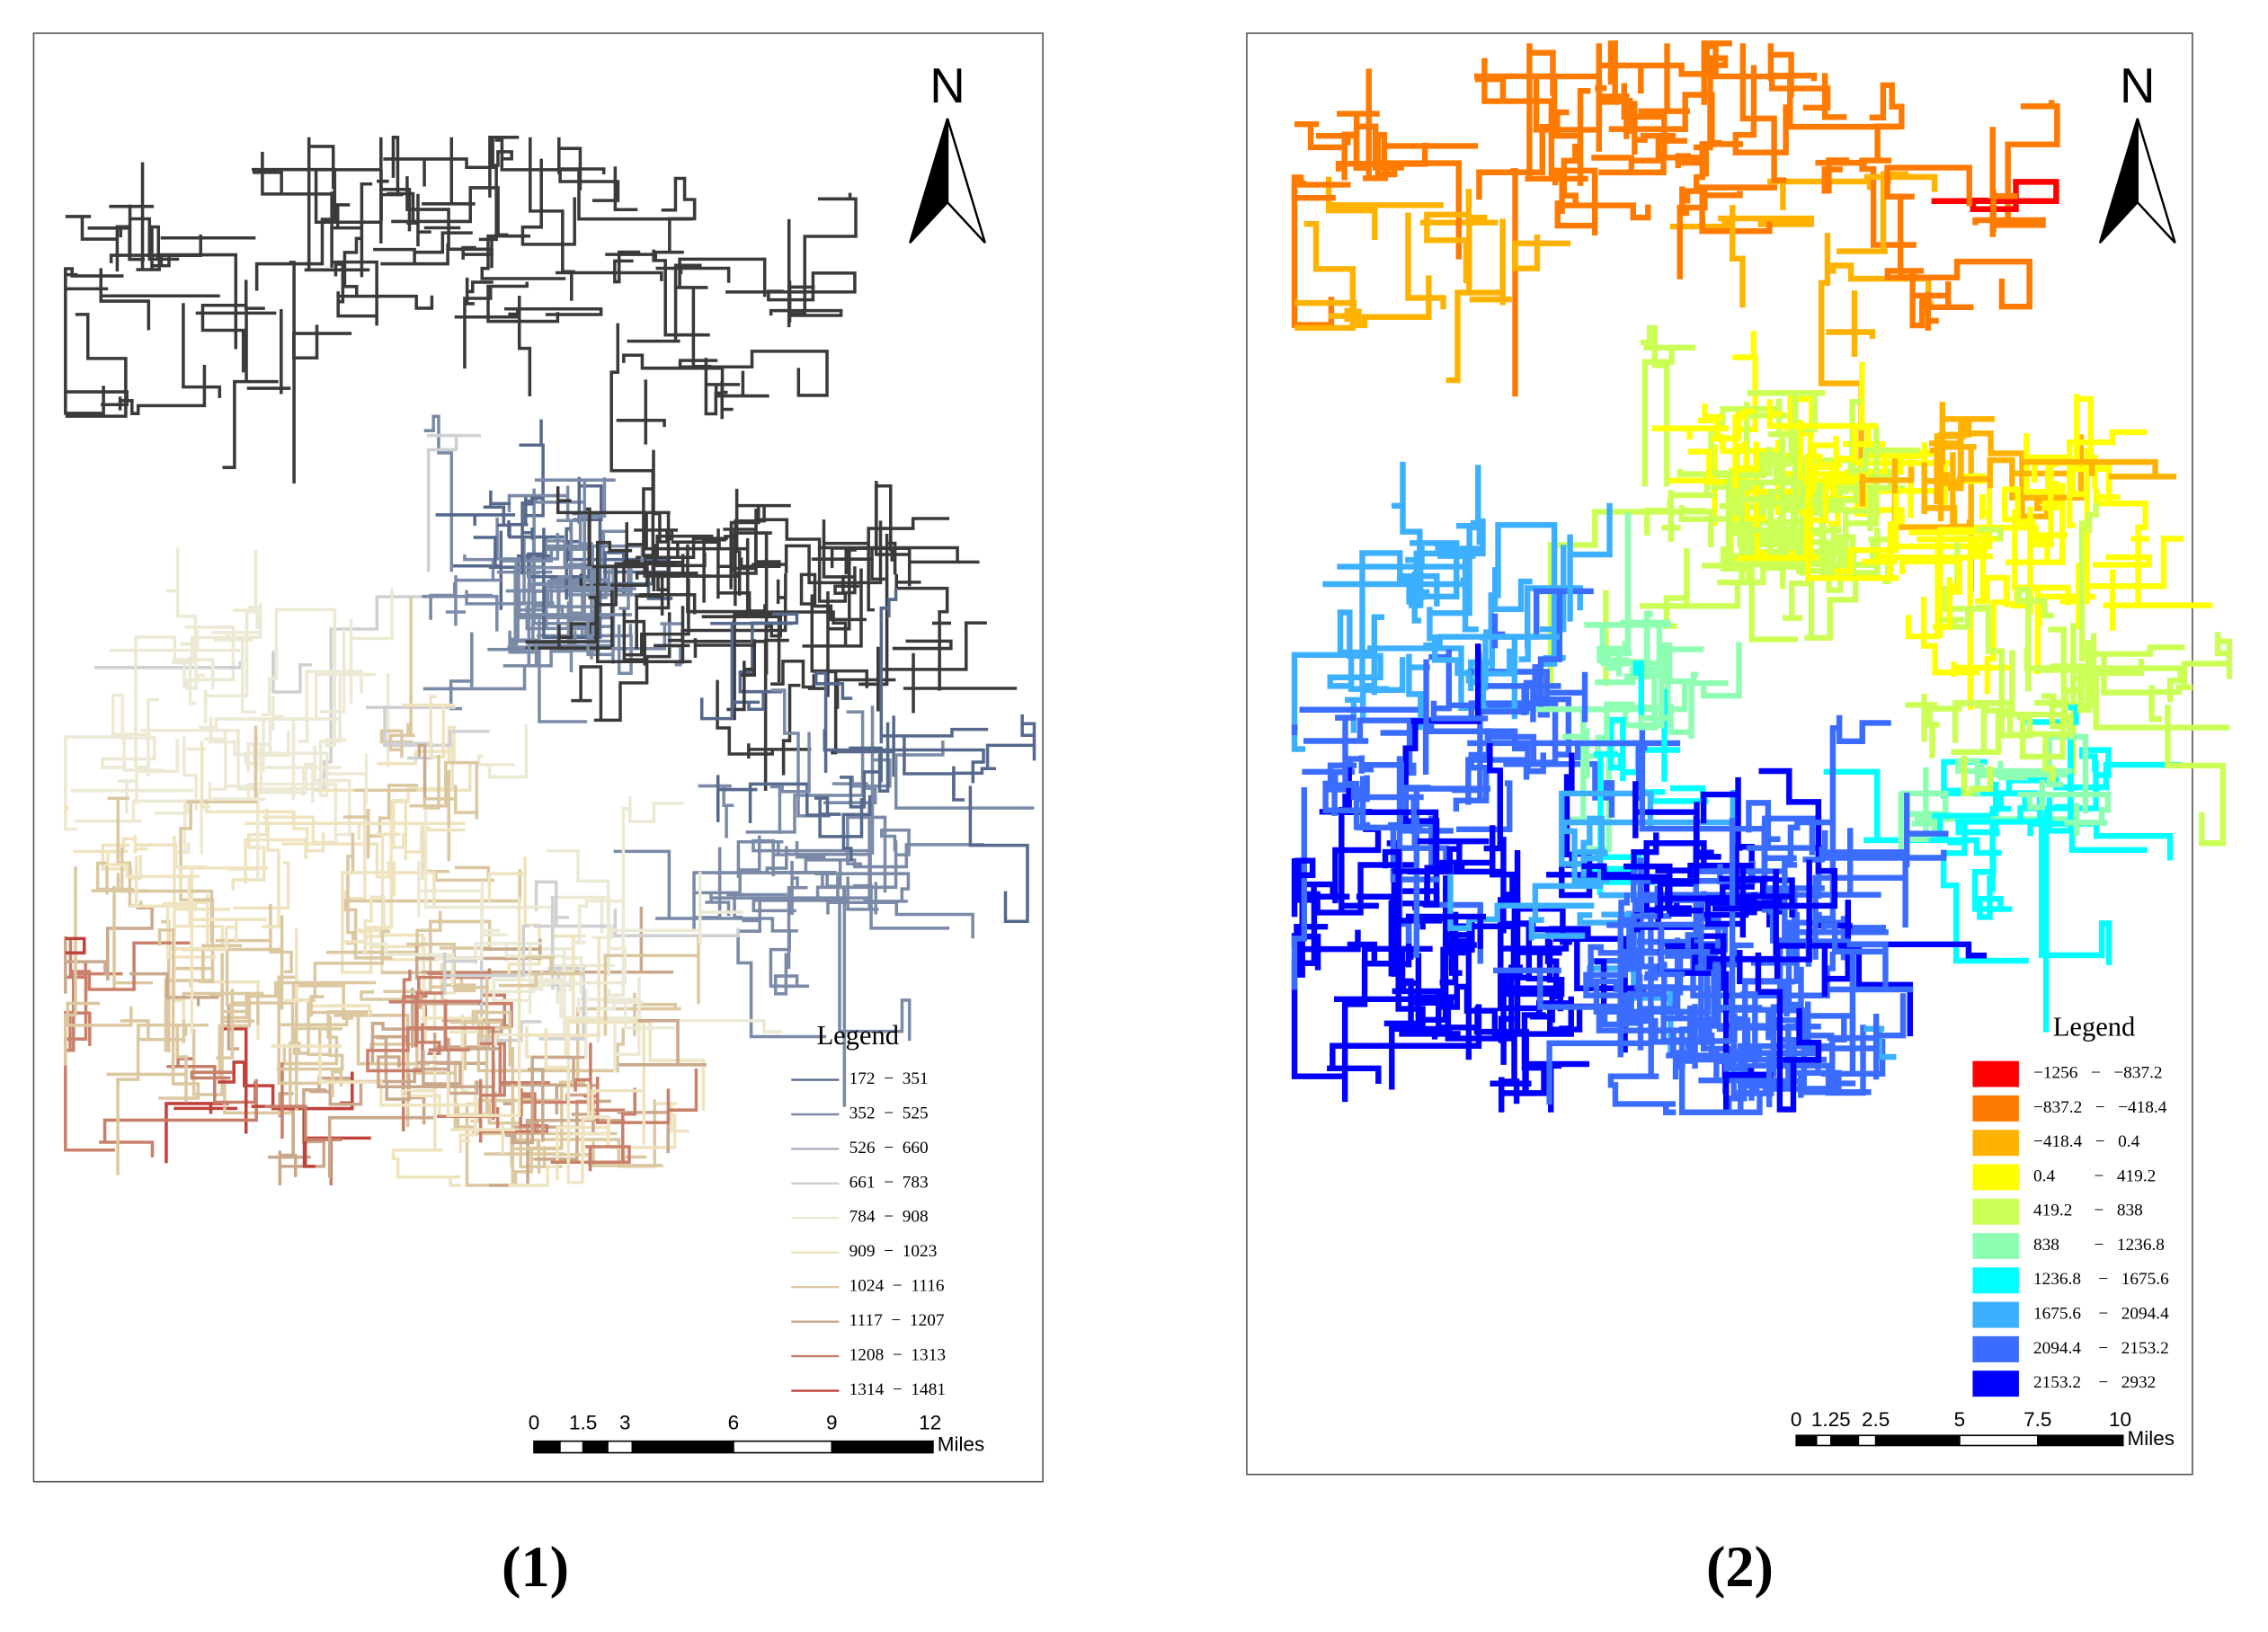 The image size is (2268, 1632). Describe the element at coordinates (2101, 1315) in the screenshot. I see `legend-label: 1675.6 − 2094.4` at that location.